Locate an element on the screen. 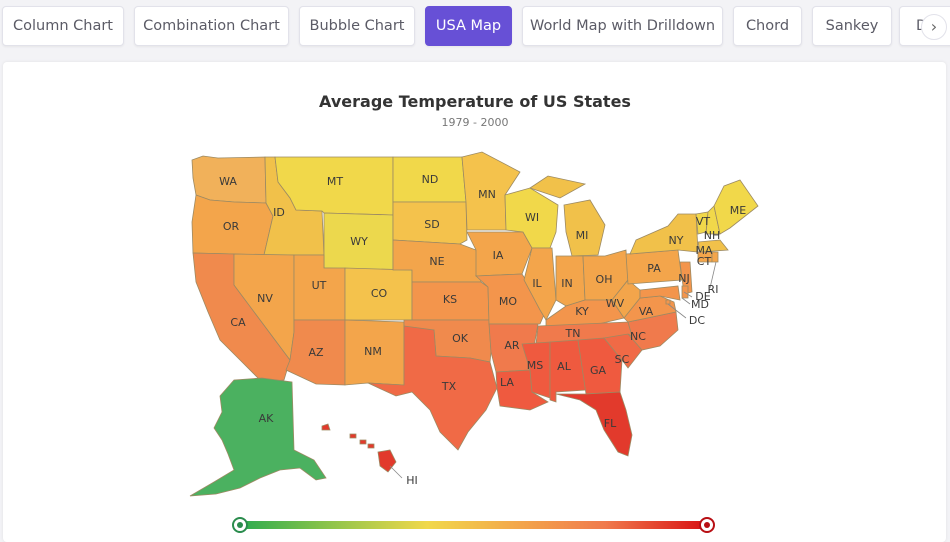 Image resolution: width=950 pixels, height=542 pixels. state-label-de: DE is located at coordinates (702, 296).